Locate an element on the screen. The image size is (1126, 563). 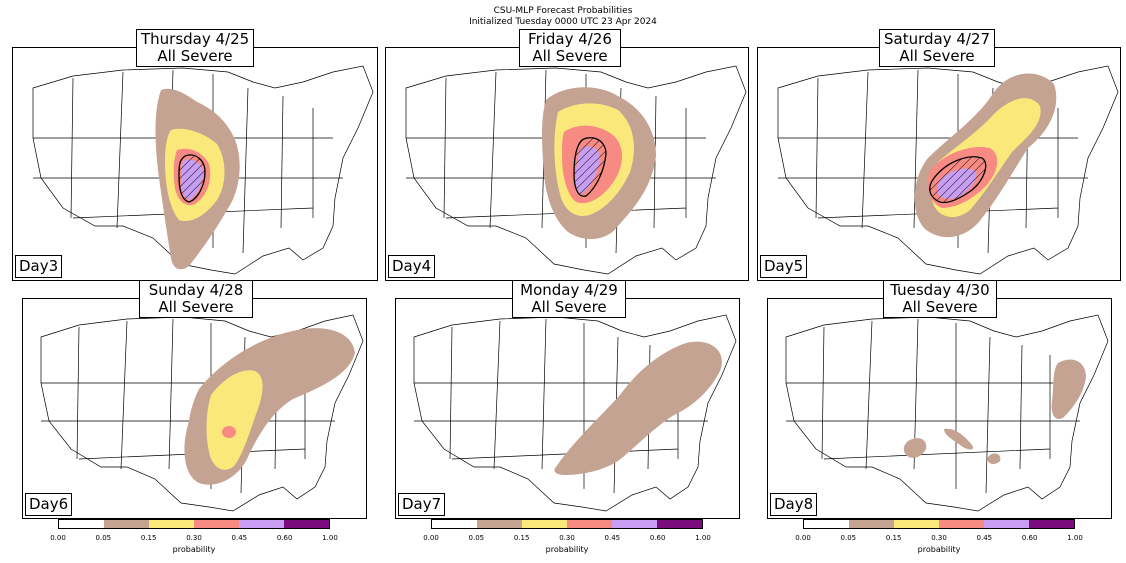
day5-map is located at coordinates (948, 170).